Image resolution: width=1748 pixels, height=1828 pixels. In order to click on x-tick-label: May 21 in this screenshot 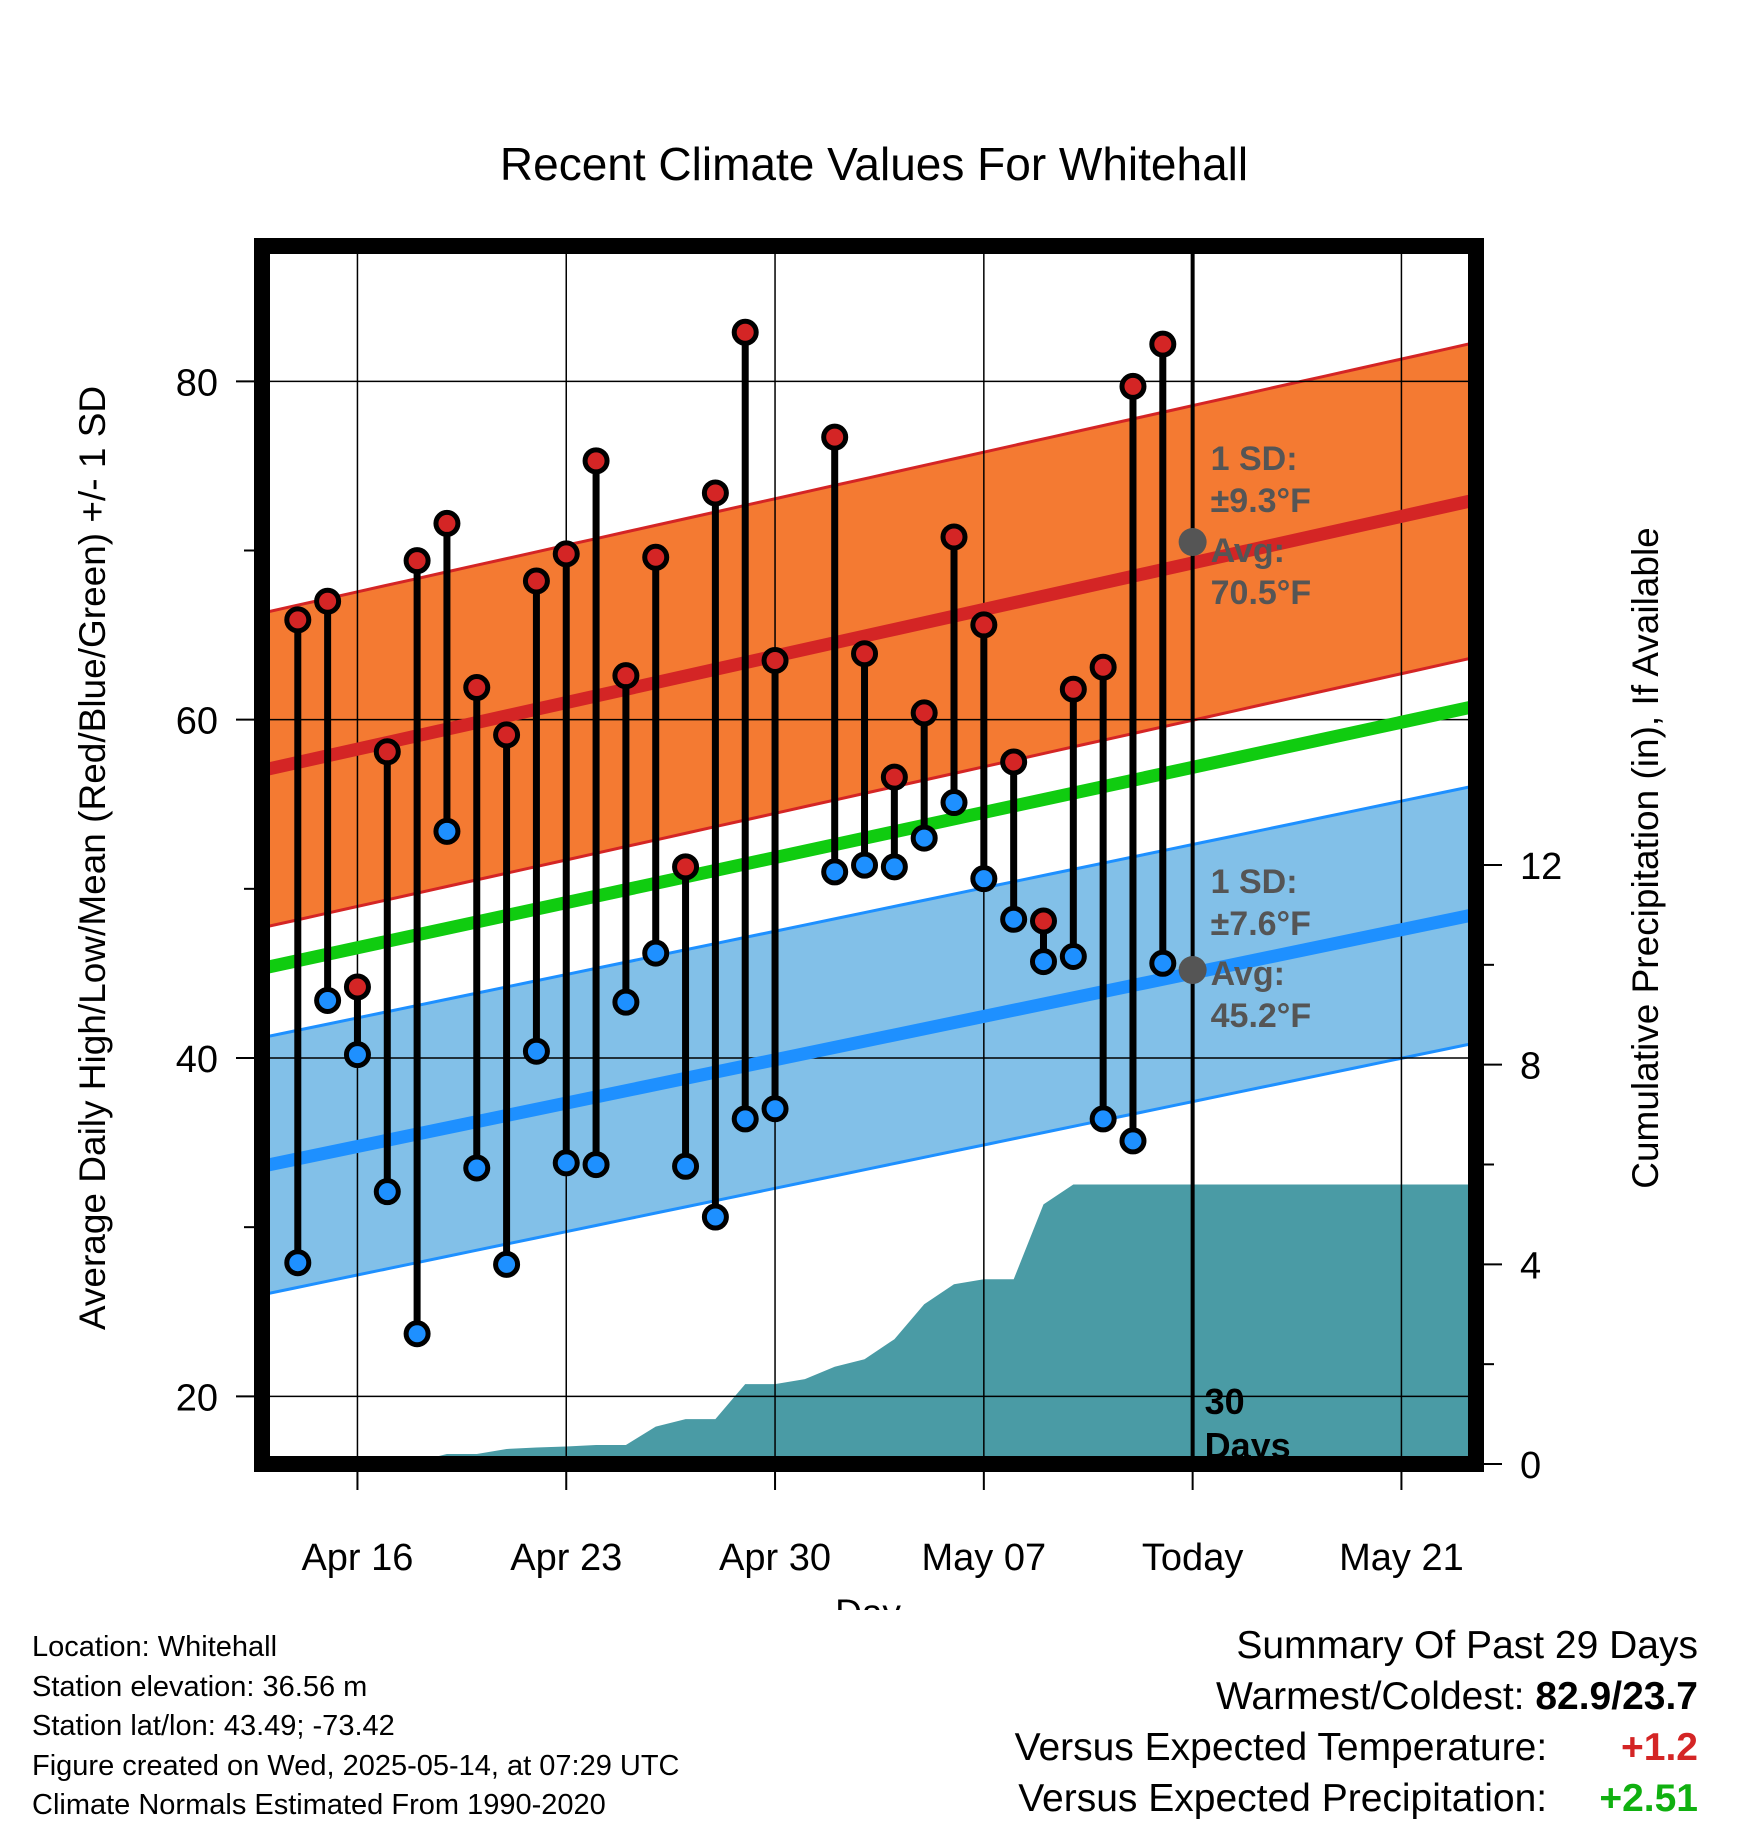, I will do `click(1401, 1558)`.